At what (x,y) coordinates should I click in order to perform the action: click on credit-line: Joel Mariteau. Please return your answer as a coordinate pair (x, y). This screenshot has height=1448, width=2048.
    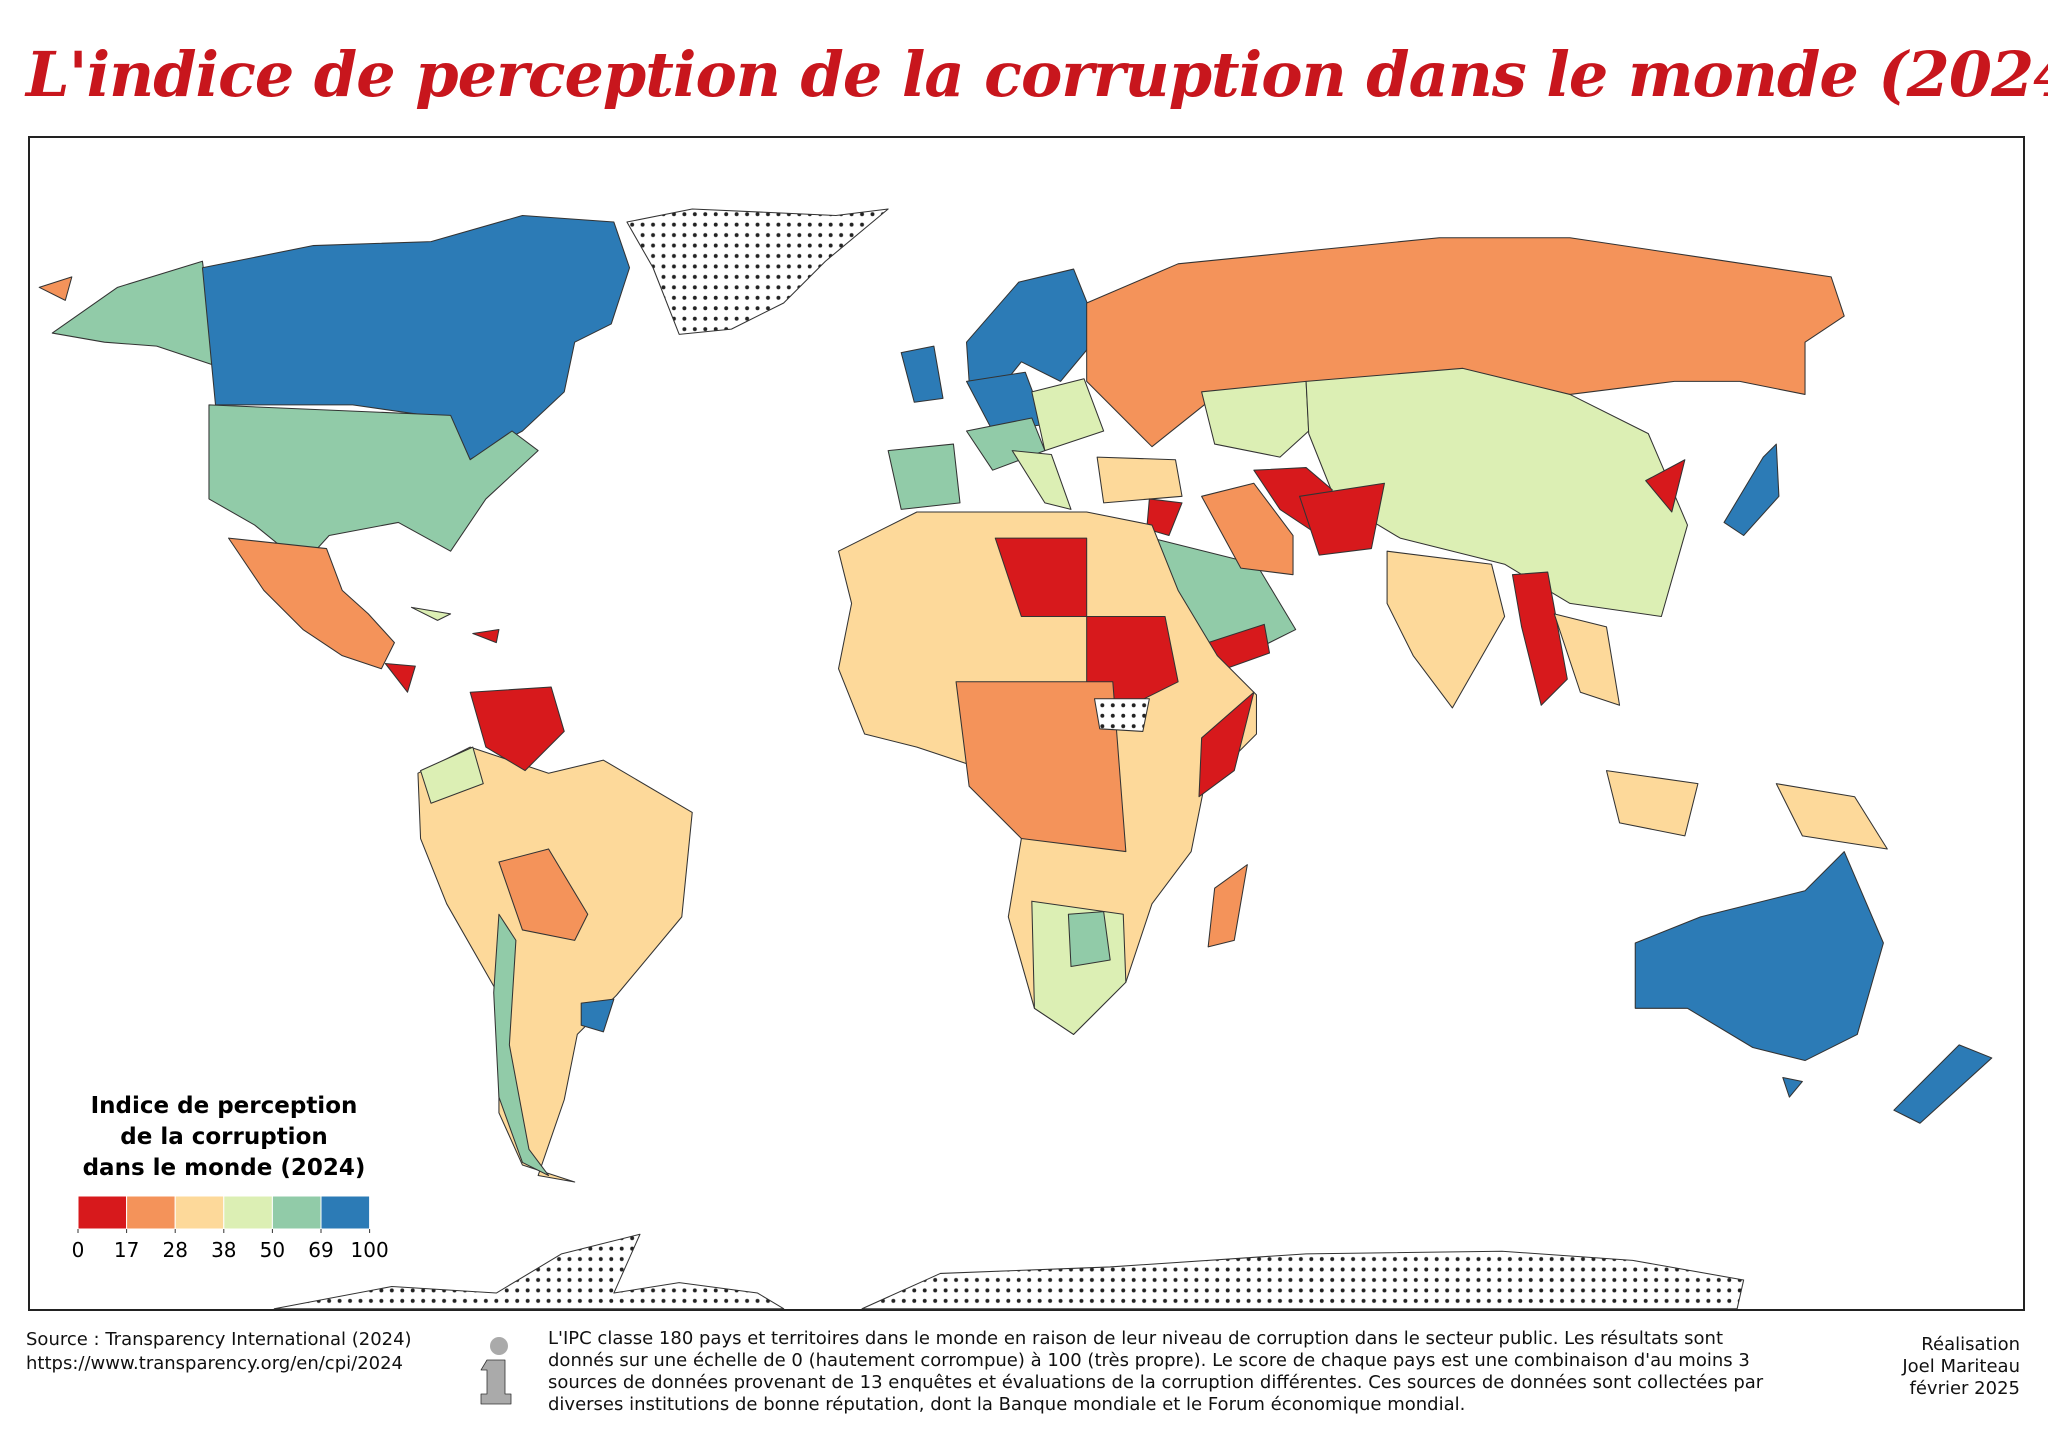
    Looking at the image, I should click on (1961, 1366).